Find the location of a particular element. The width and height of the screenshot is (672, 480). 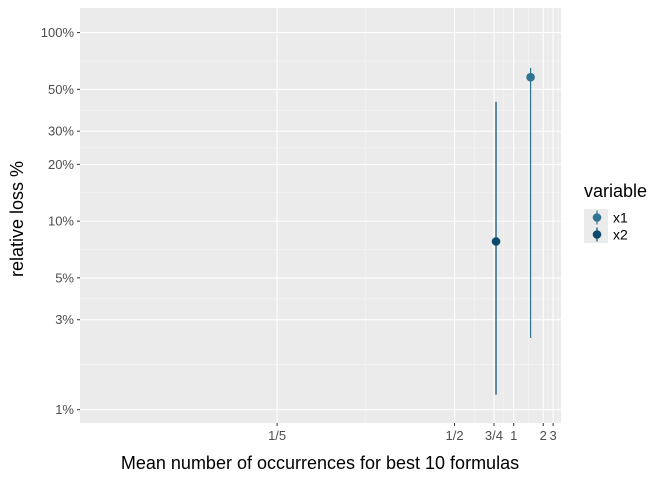

y-tick-label: 50% is located at coordinates (61, 89).